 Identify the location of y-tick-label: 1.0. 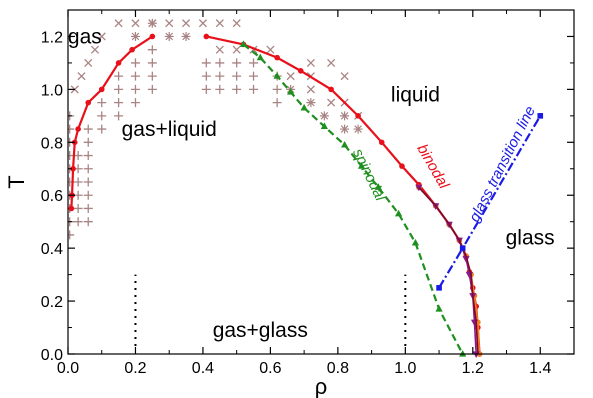
(52, 90).